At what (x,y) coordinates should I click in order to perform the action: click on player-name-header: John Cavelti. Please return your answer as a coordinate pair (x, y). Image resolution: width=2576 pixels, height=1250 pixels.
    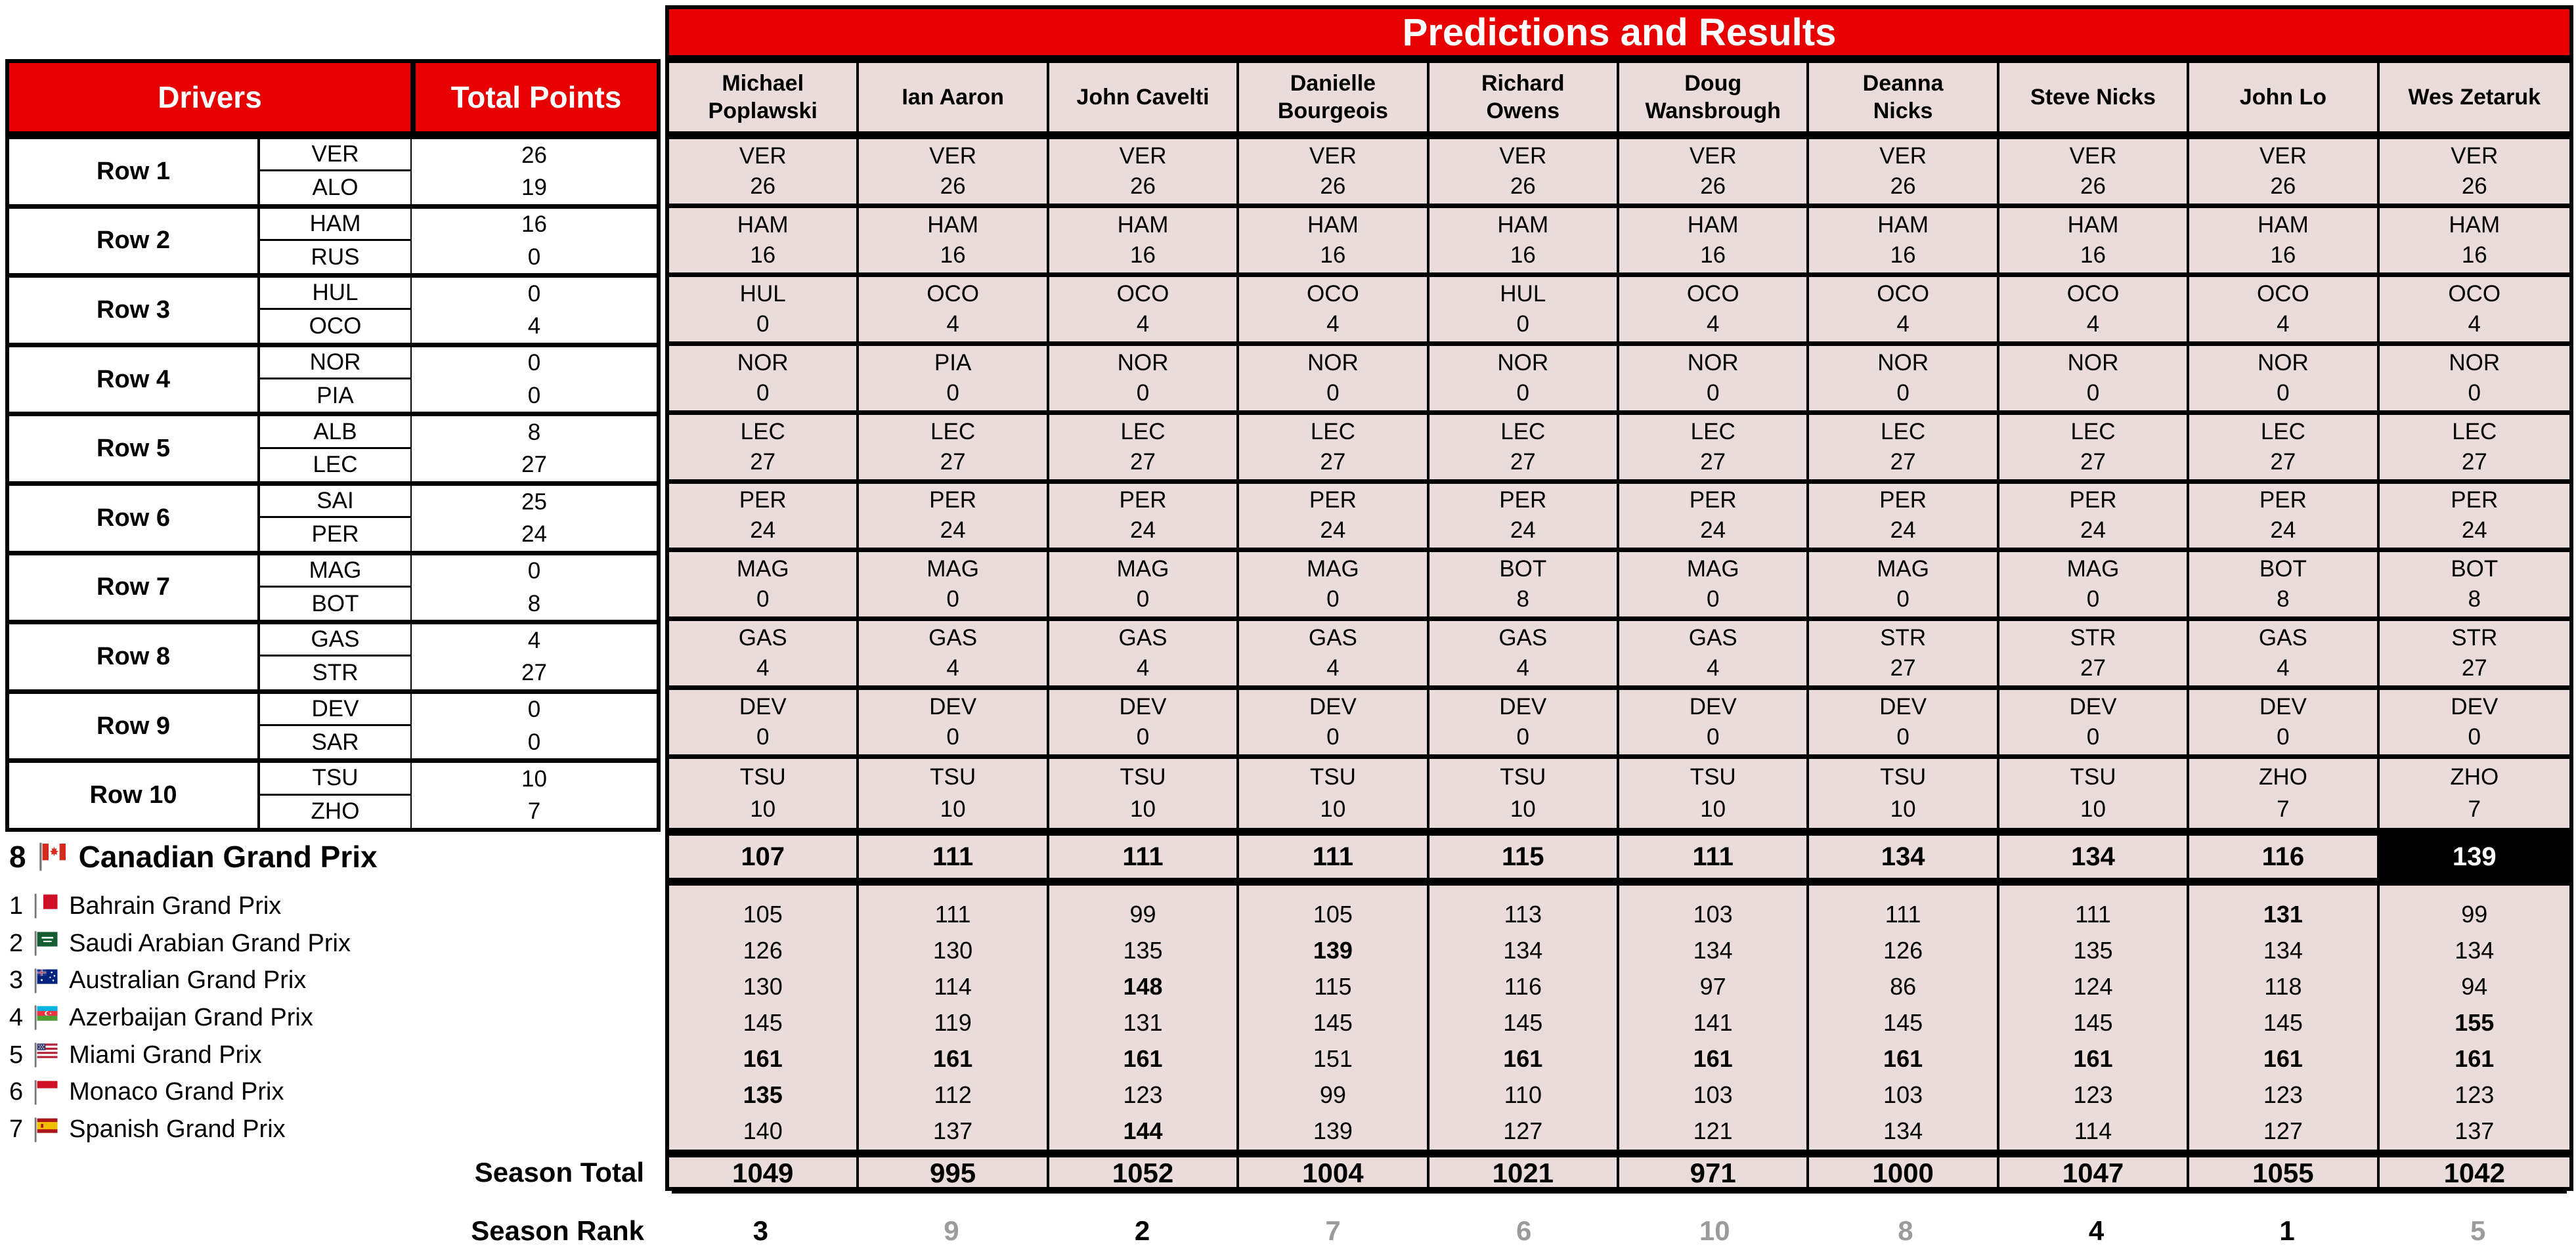
    Looking at the image, I should click on (1144, 97).